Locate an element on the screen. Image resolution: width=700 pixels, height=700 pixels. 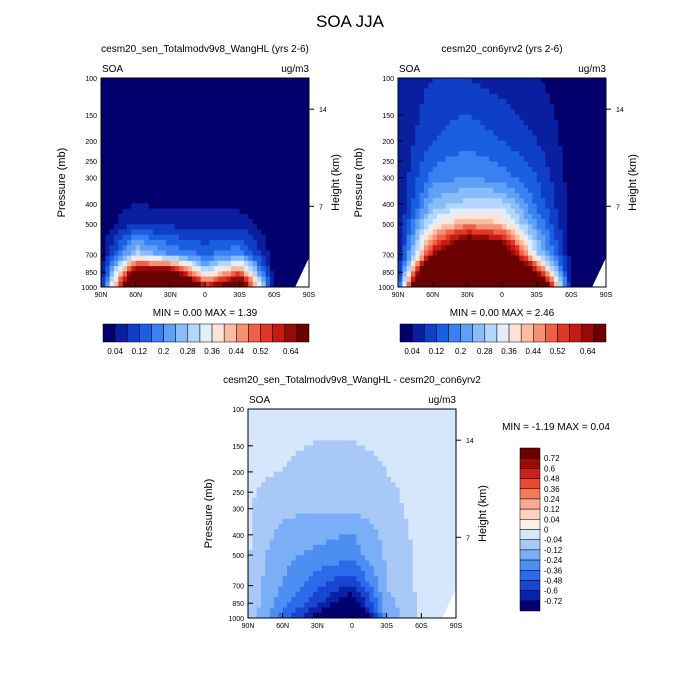
y-tick-label: 400 is located at coordinates (388, 205).